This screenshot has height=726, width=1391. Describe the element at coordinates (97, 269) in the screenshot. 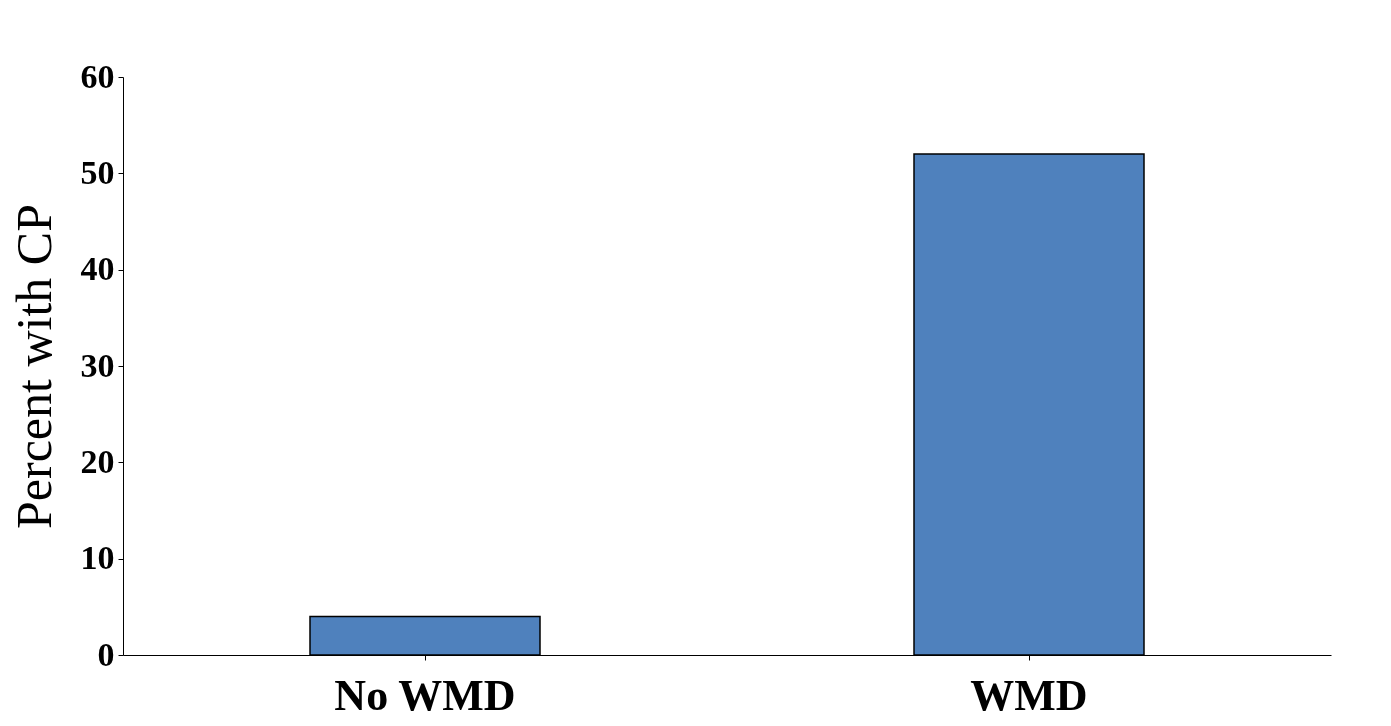

I see `y-tick-label: 40` at that location.